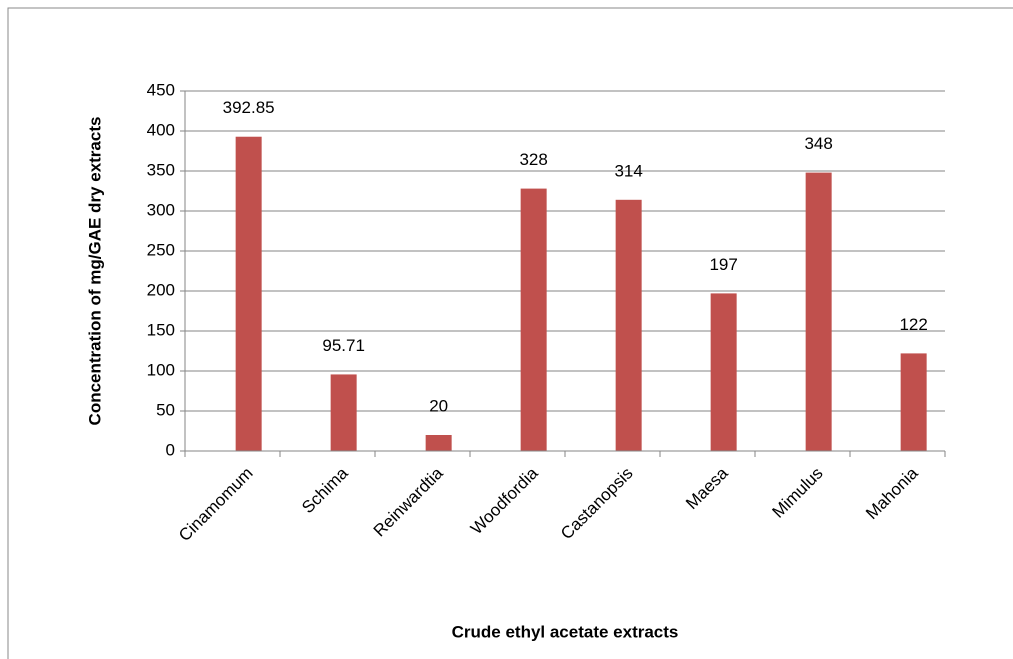 The image size is (1013, 659). I want to click on data-label: 348, so click(818, 143).